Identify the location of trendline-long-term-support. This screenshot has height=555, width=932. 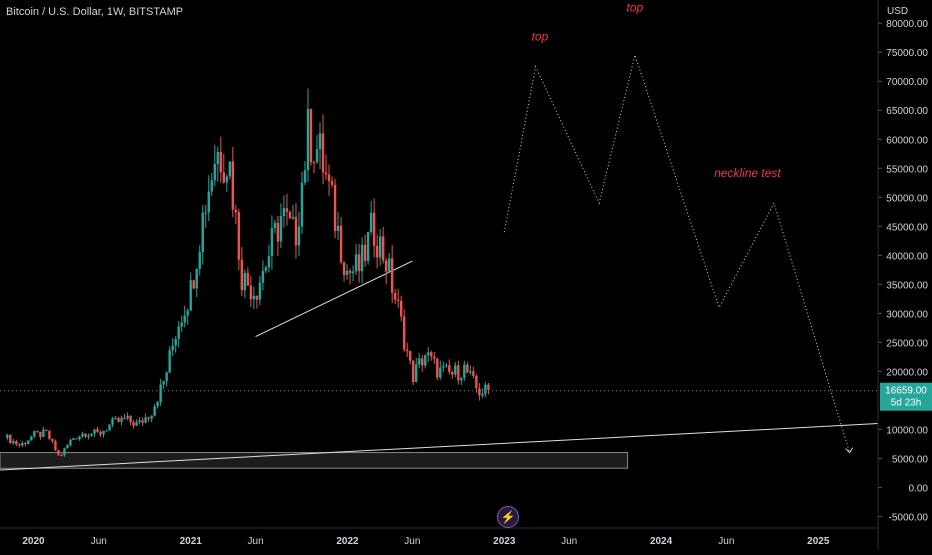
(439, 447).